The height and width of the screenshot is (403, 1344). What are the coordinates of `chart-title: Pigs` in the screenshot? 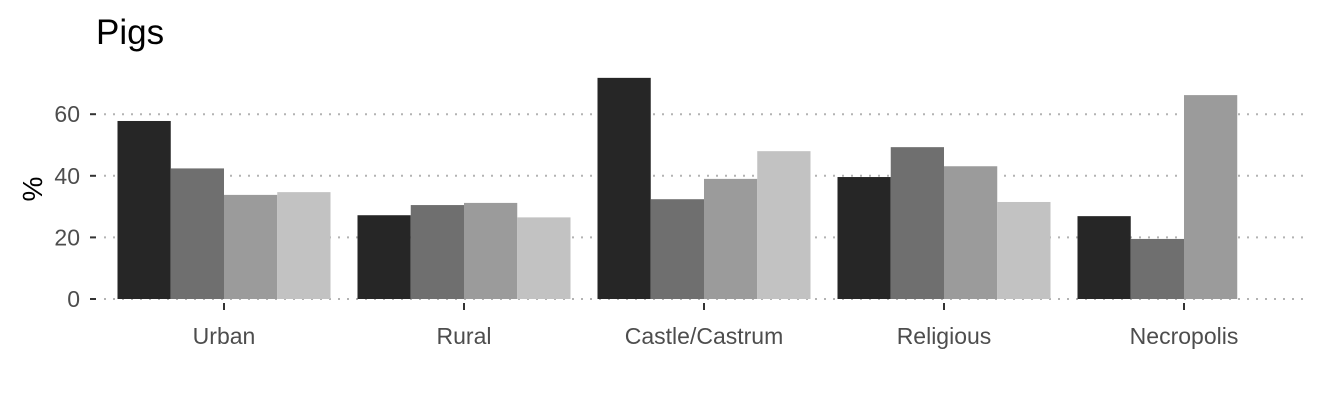 It's located at (130, 32).